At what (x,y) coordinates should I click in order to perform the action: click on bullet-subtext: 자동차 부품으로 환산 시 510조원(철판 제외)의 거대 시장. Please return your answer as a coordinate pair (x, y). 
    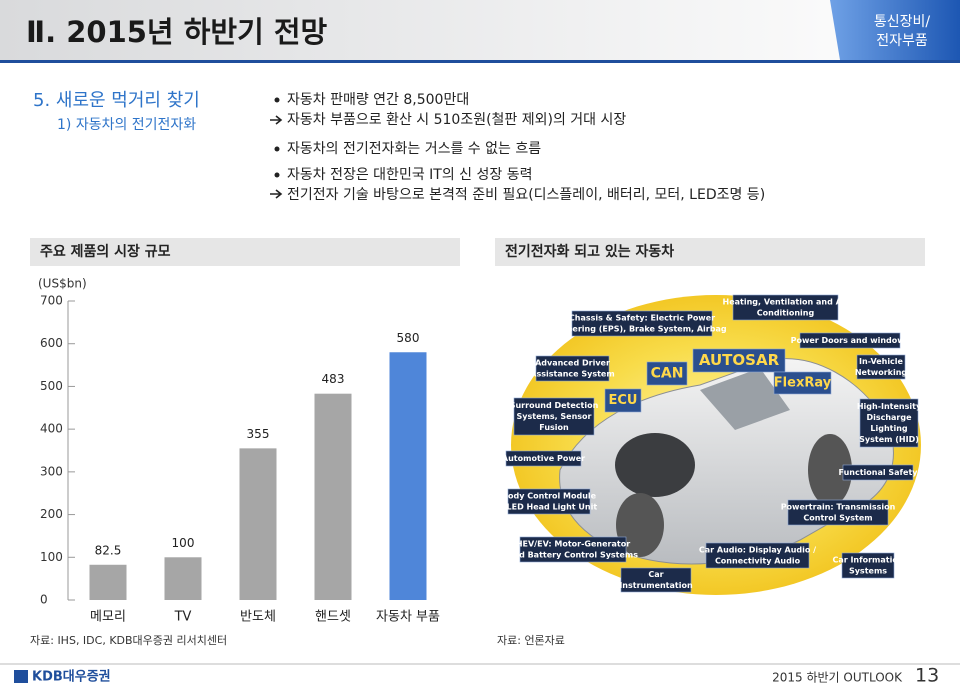
    Looking at the image, I should click on (456, 120).